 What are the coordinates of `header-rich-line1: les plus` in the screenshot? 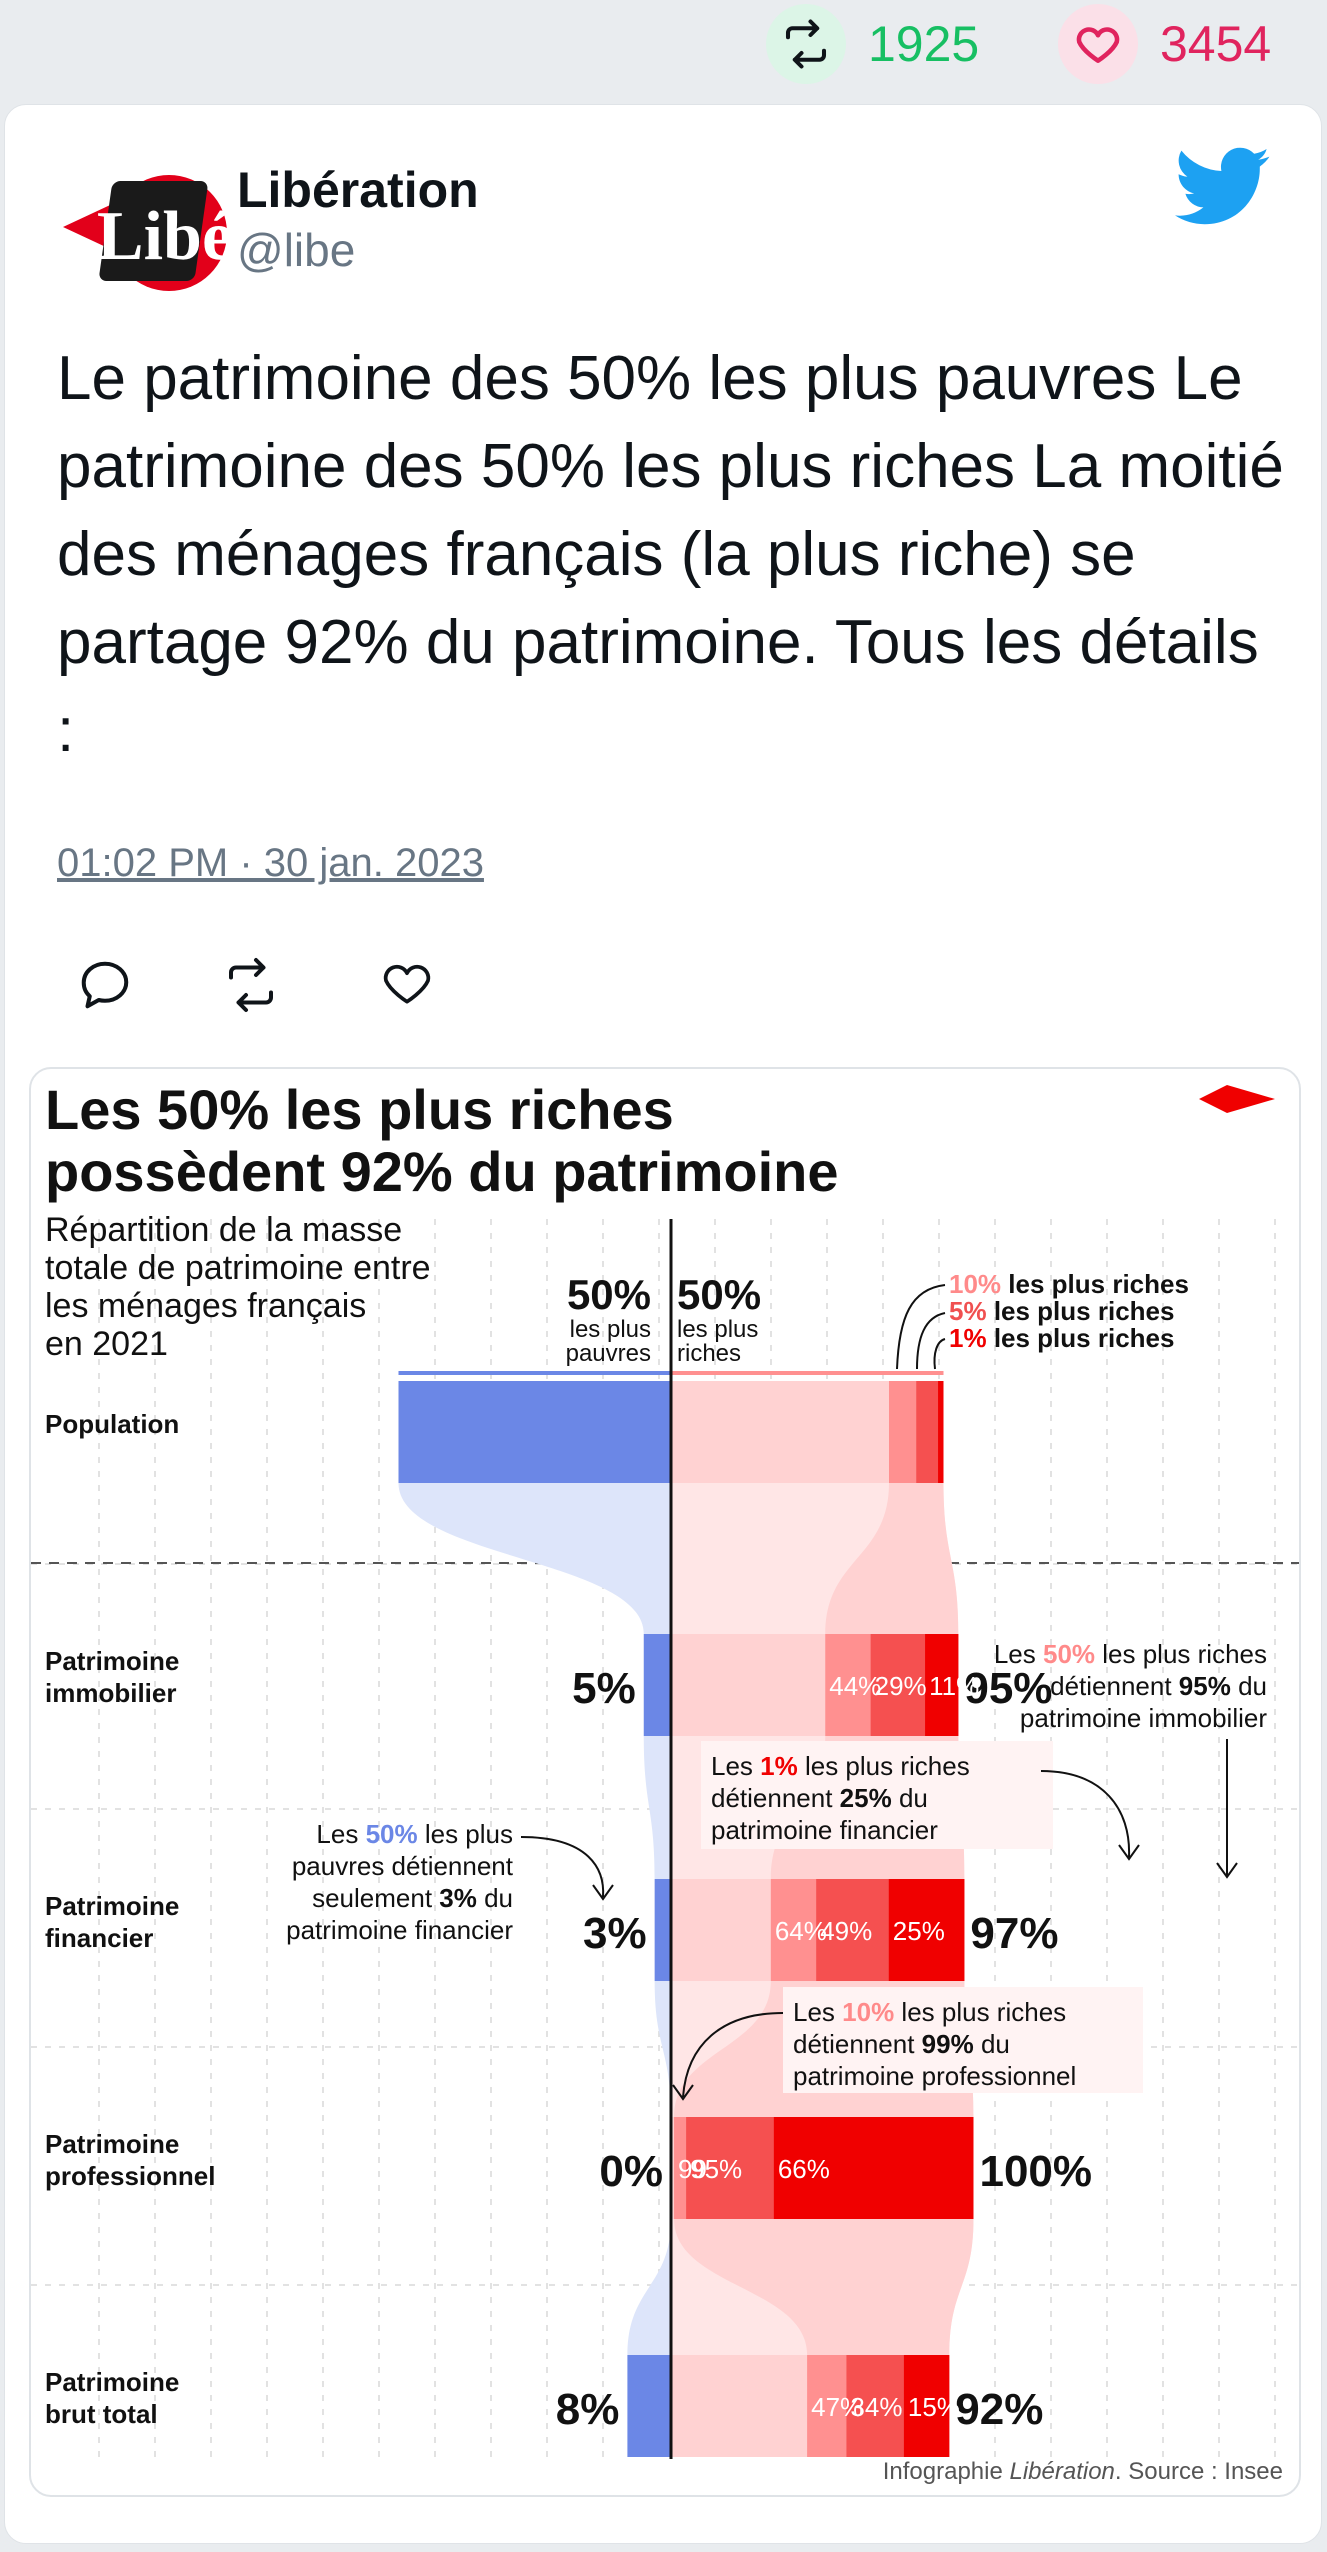 It's located at (717, 1329).